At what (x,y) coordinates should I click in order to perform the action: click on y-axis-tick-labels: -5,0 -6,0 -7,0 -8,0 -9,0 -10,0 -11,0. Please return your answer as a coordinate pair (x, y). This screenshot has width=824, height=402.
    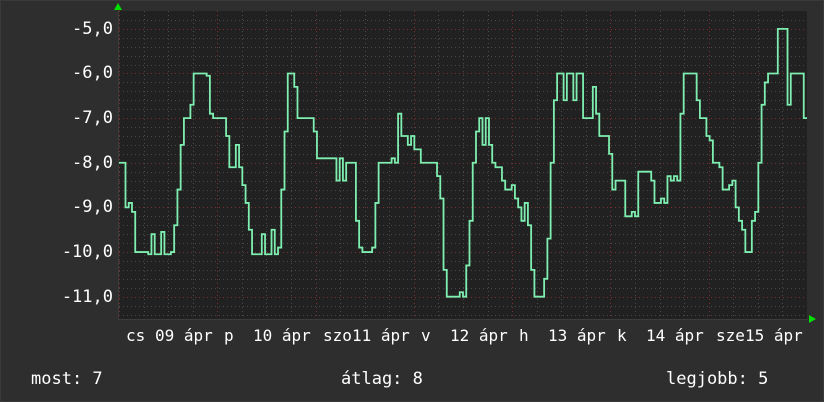
    Looking at the image, I should click on (57, 166).